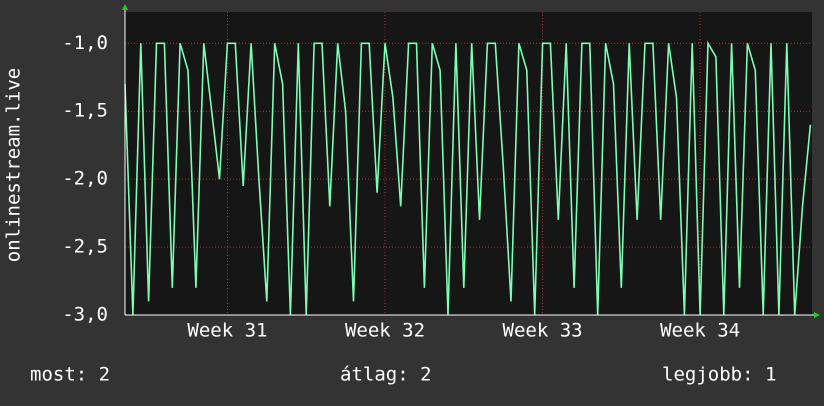 The width and height of the screenshot is (824, 406). What do you see at coordinates (700, 331) in the screenshot?
I see `x-tick-label: Week 34` at bounding box center [700, 331].